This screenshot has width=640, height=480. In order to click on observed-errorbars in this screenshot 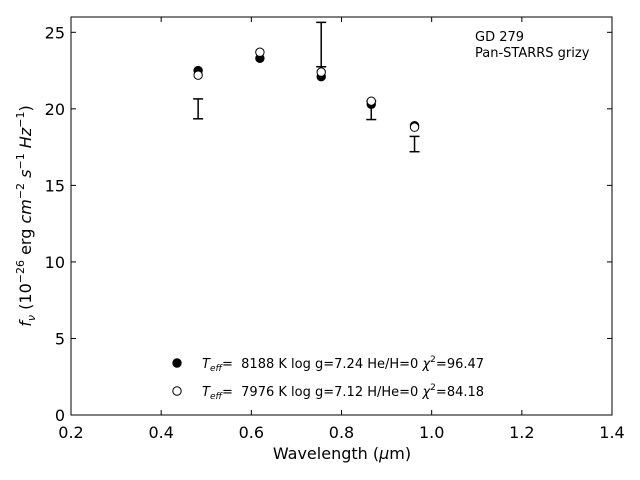, I will do `click(306, 87)`.